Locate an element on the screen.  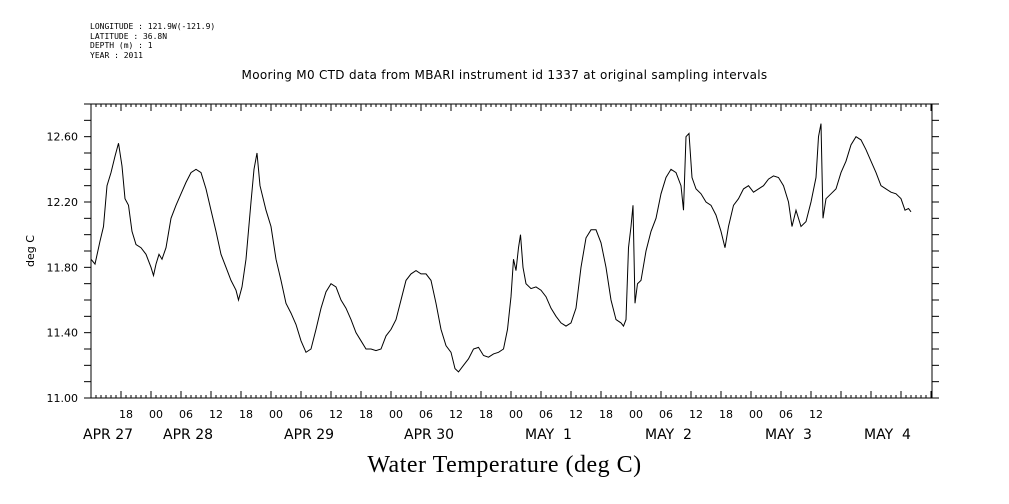
y-tick-label: 12.20 is located at coordinates (63, 202).